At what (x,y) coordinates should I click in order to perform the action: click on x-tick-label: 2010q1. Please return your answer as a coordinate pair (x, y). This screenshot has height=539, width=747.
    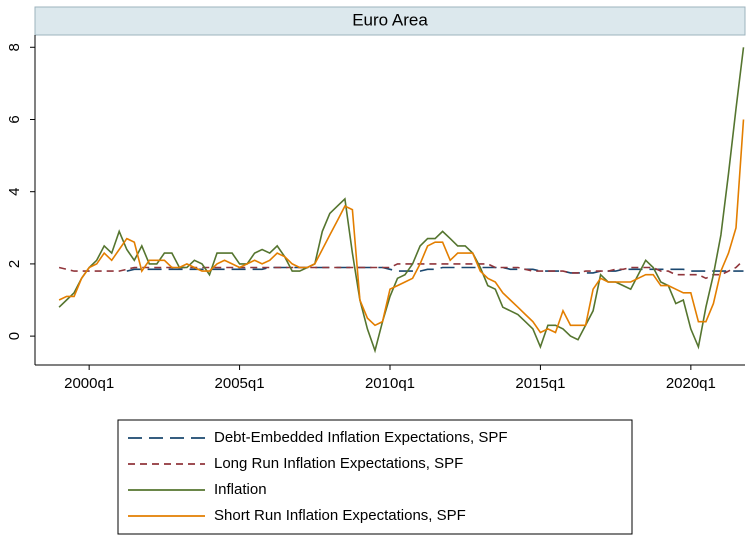
    Looking at the image, I should click on (390, 383).